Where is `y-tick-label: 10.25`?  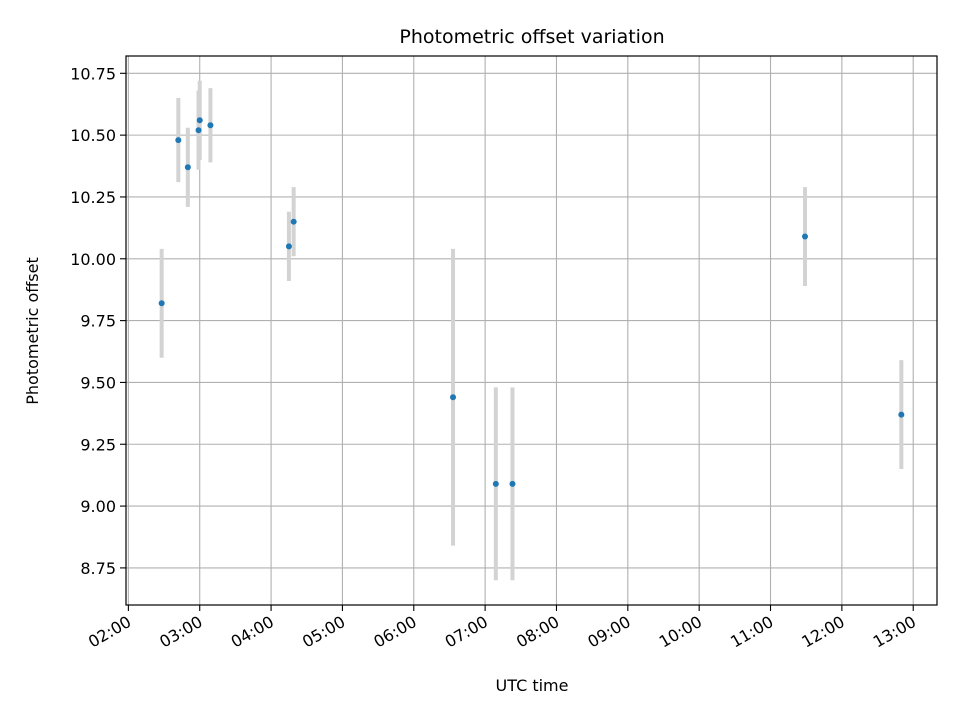
y-tick-label: 10.25 is located at coordinates (93, 197).